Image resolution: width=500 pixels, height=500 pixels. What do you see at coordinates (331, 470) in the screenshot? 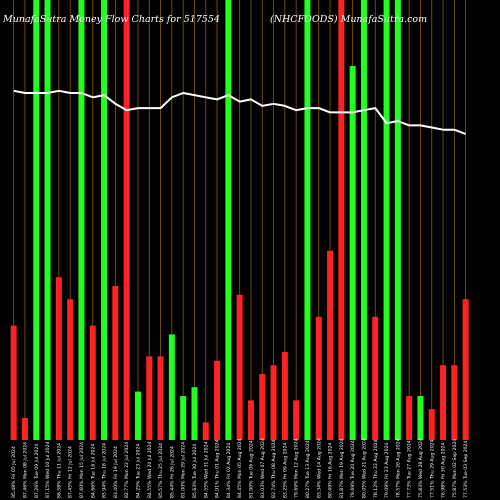
I see `x-tick-label: 80.49% Fri 16 Aug 2024` at bounding box center [331, 470].